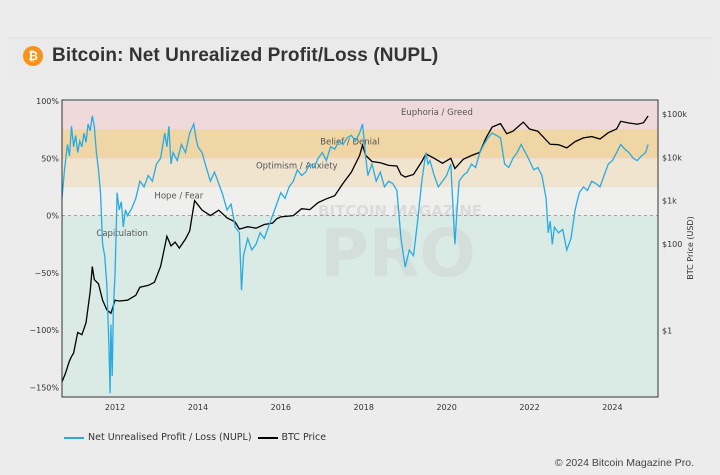 The image size is (720, 475). Describe the element at coordinates (669, 201) in the screenshot. I see `y-right-tick-label: $1k` at that location.